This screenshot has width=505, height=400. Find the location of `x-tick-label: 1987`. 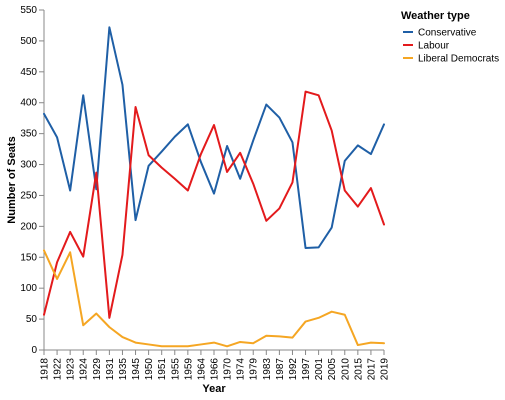

x-tick-label: 1987 is located at coordinates (280, 369).